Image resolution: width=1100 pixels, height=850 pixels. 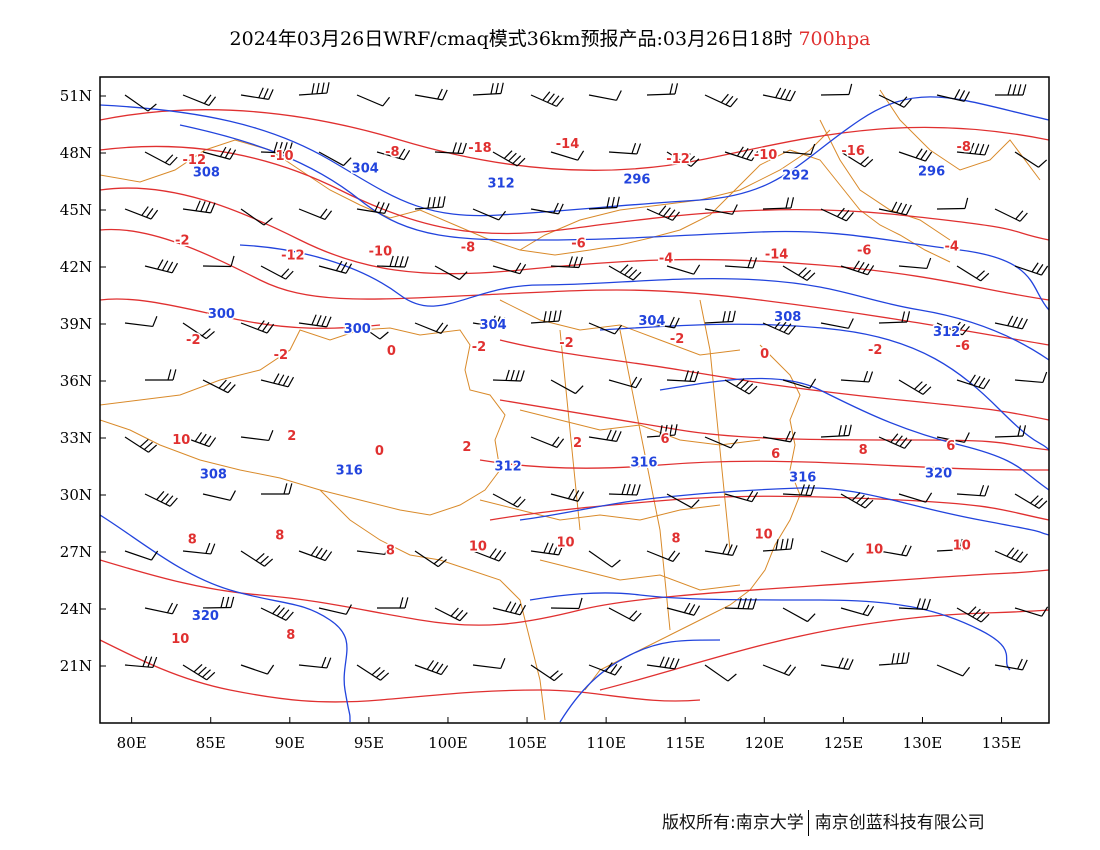 What do you see at coordinates (1002, 743) in the screenshot?
I see `lon-tick-label: 135E` at bounding box center [1002, 743].